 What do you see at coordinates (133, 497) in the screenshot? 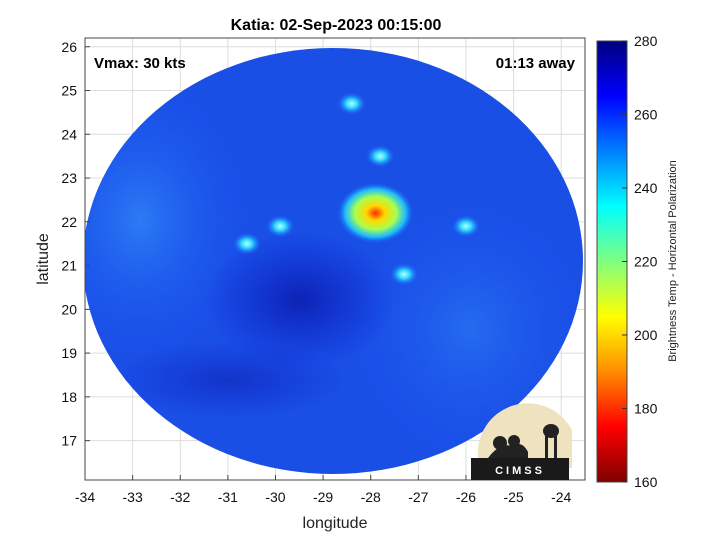
I see `x-tick-label: -33` at bounding box center [133, 497].